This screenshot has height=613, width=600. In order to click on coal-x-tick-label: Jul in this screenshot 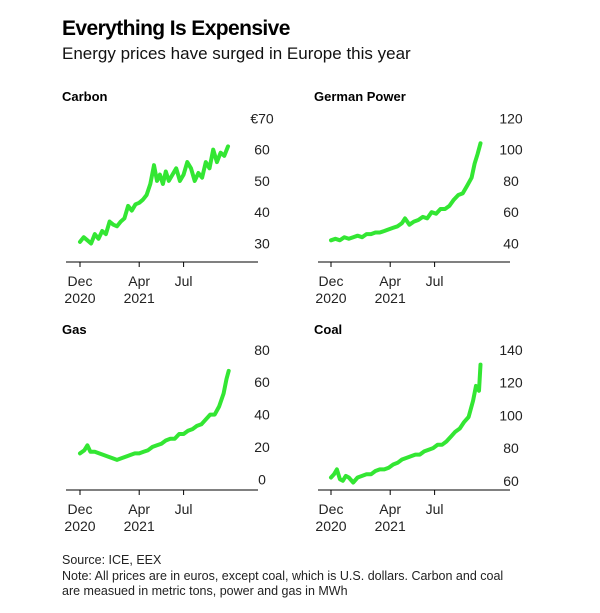, I will do `click(435, 509)`.